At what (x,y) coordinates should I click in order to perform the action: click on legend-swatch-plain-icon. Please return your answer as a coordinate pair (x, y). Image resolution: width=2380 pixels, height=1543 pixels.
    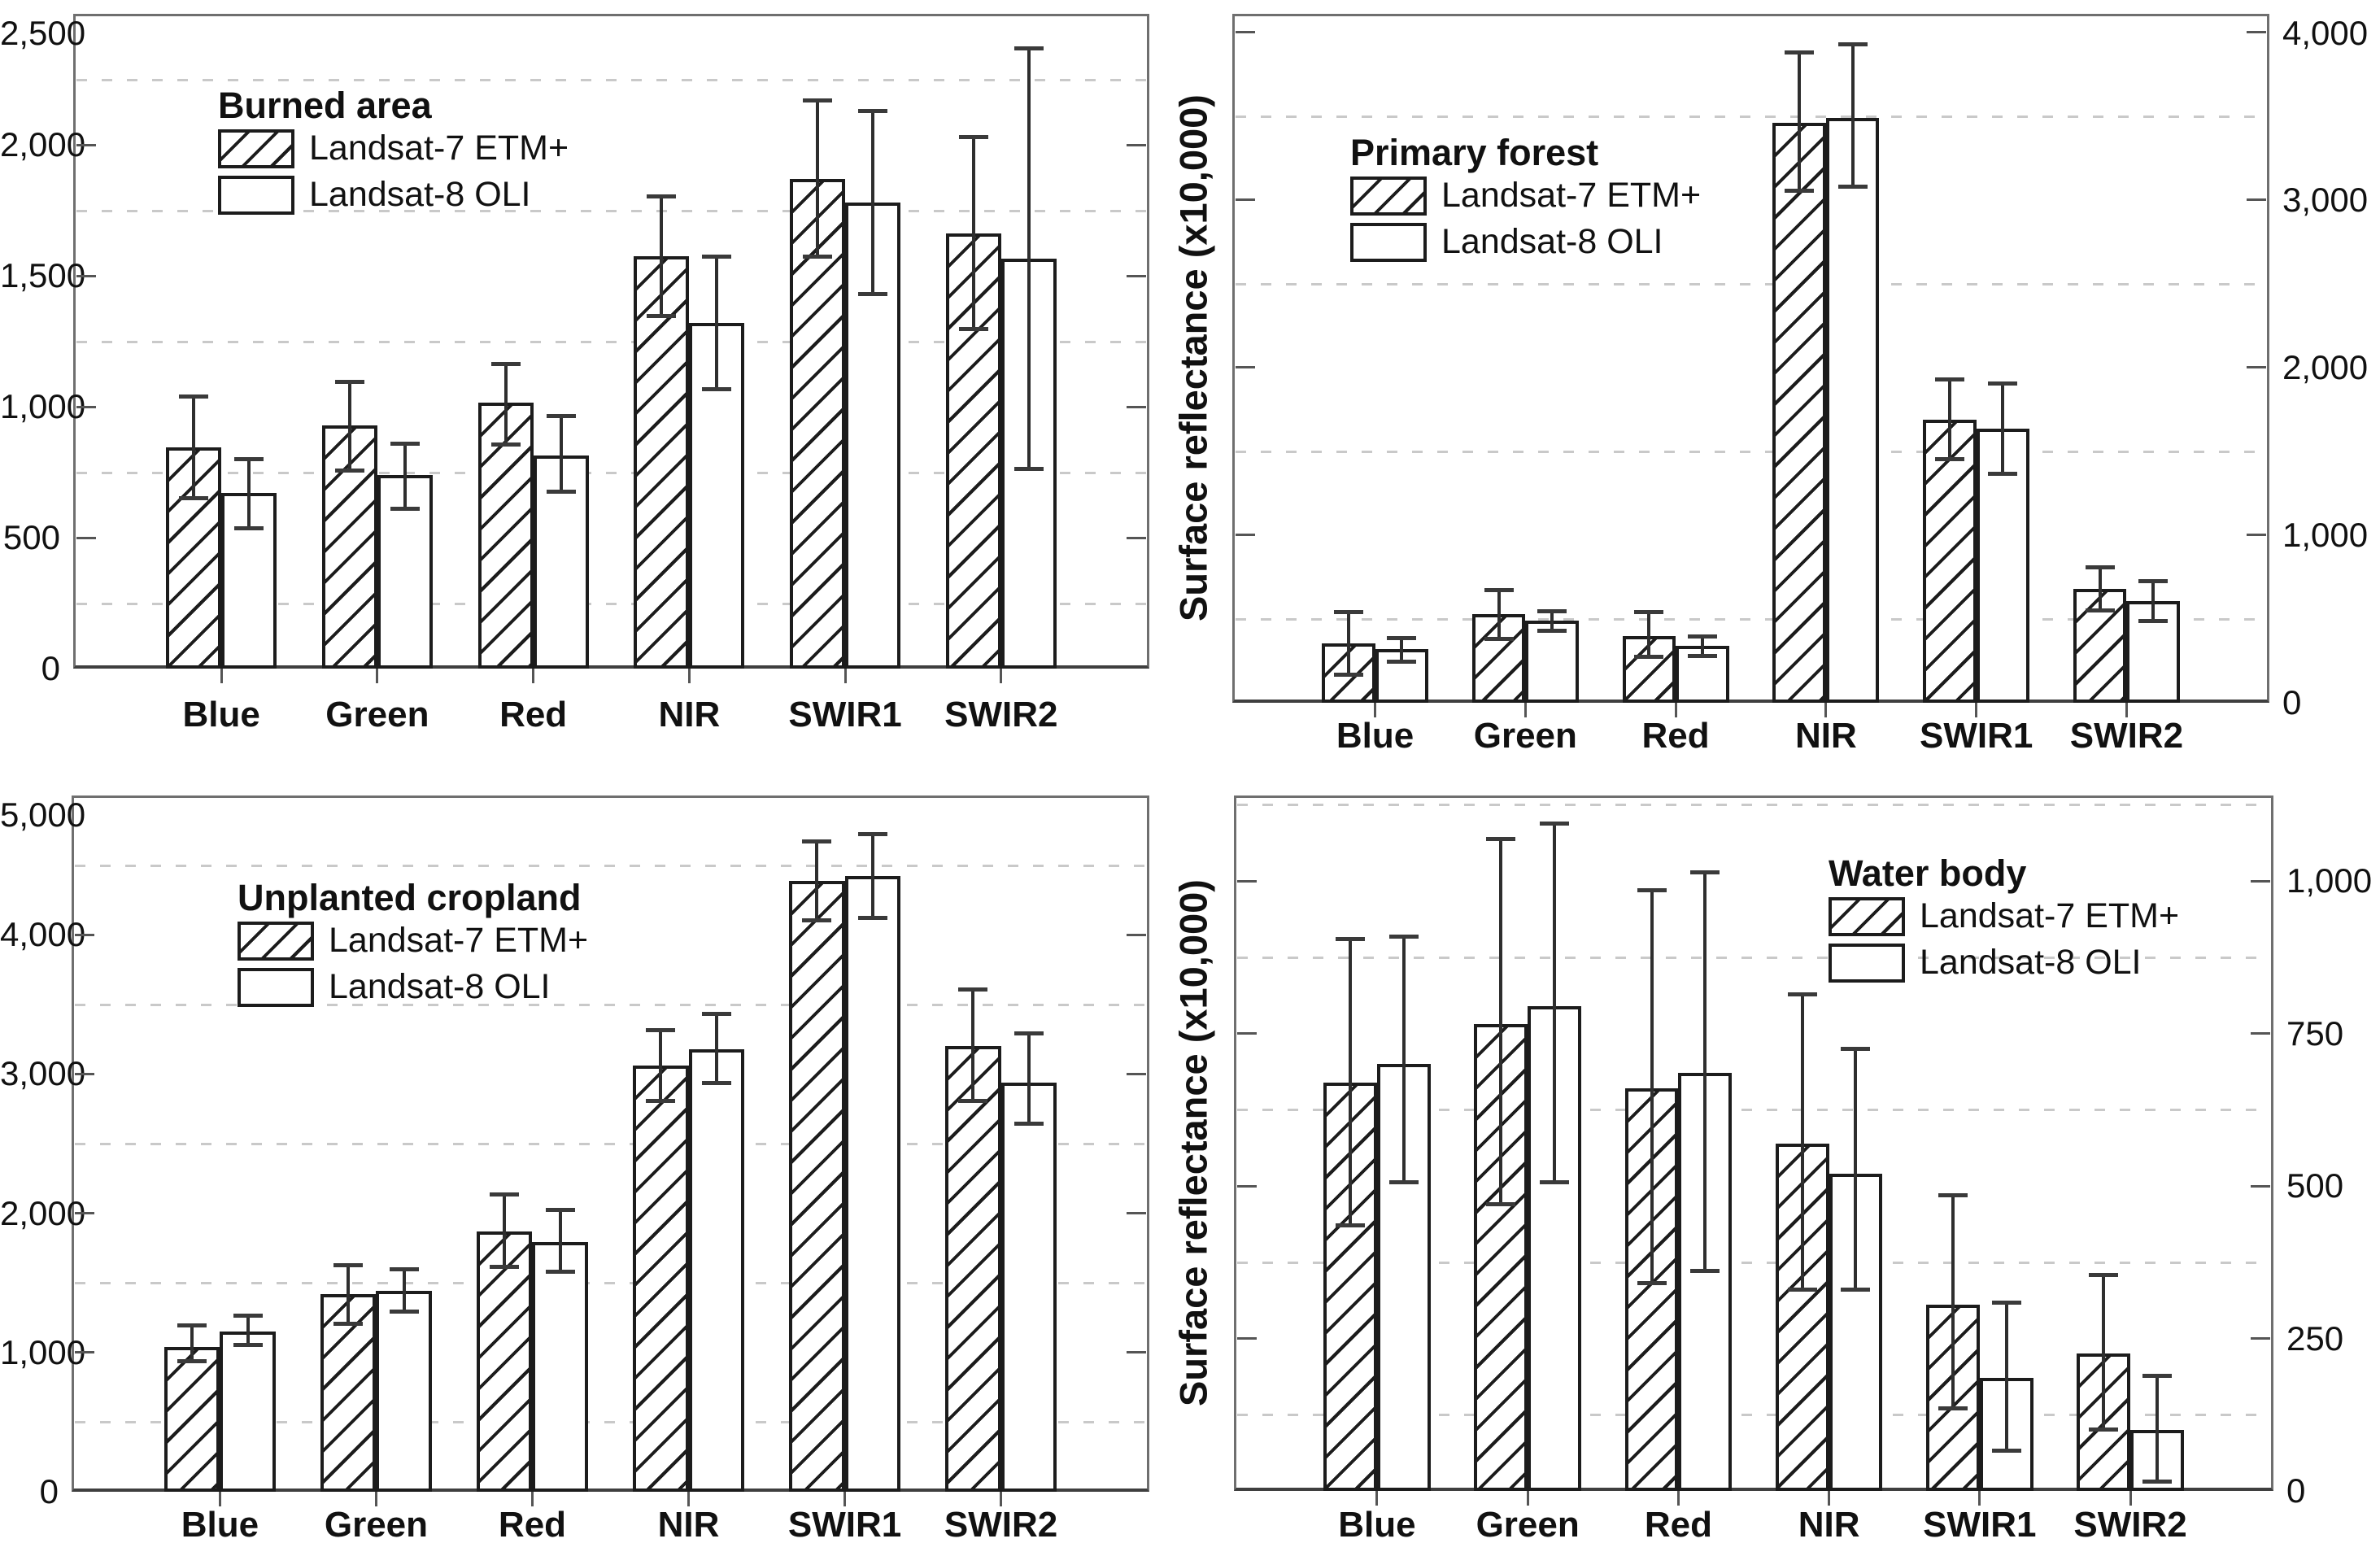
    Looking at the image, I should click on (256, 195).